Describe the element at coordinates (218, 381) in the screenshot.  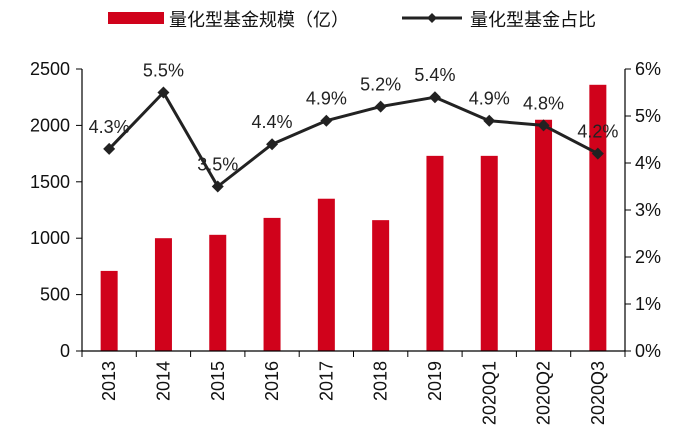
I see `x-tick-label: 2015` at that location.